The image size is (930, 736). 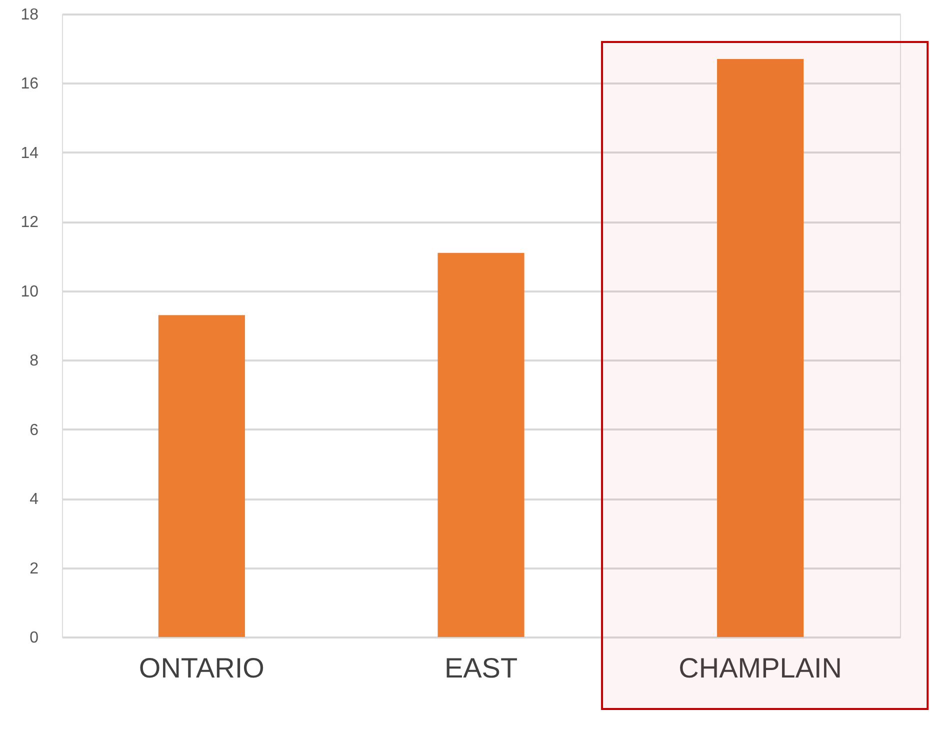 I want to click on y-tick-label: 8, so click(x=34, y=361).